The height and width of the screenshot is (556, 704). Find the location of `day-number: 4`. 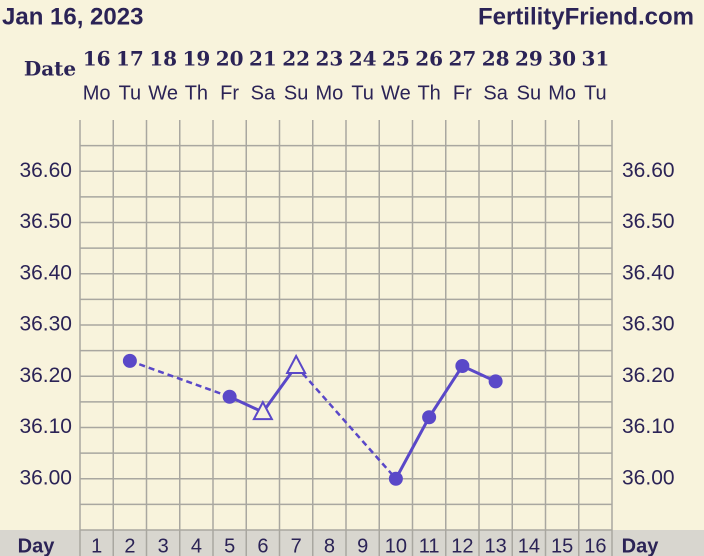

day-number: 4 is located at coordinates (196, 545).